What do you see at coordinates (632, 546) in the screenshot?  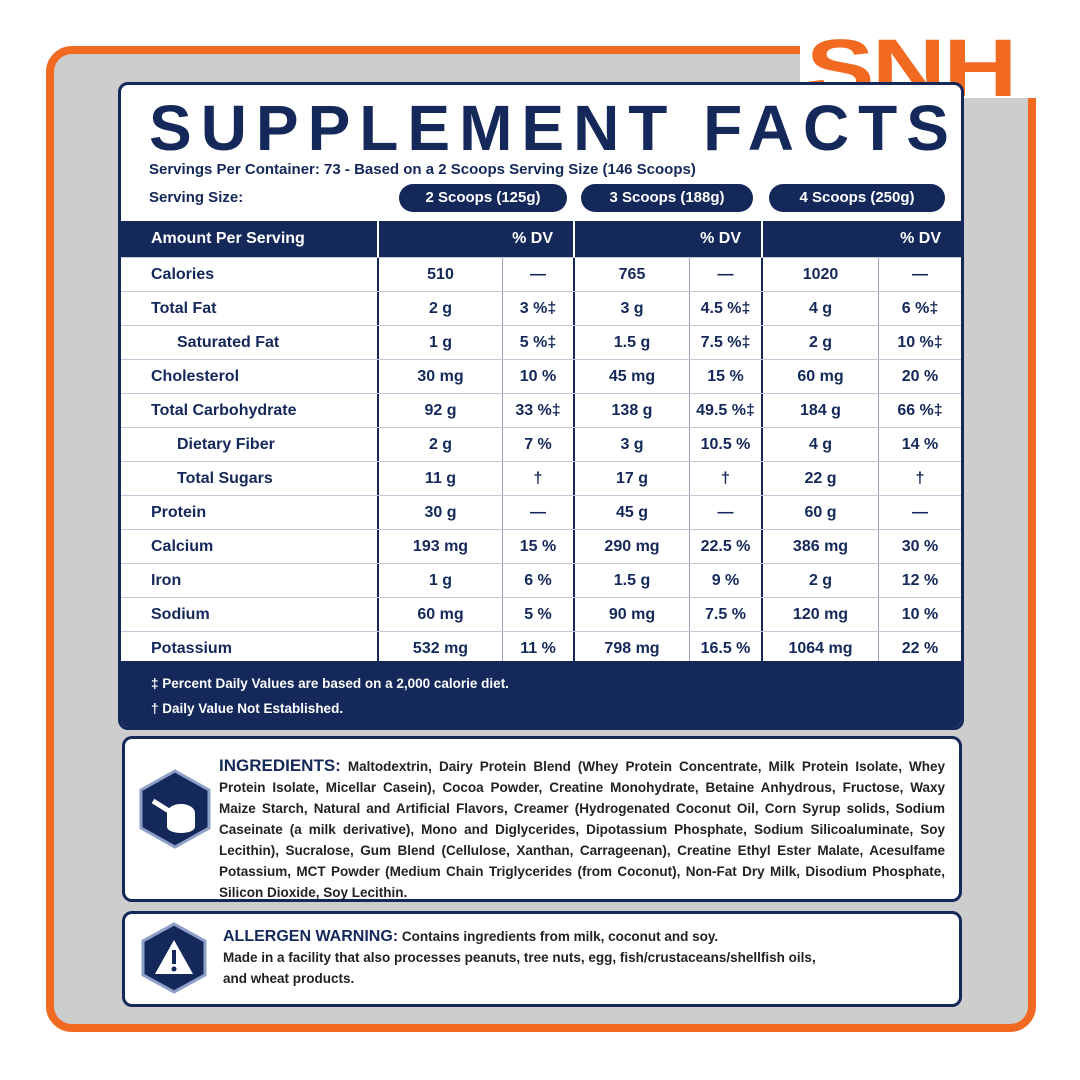 I see `amount-cell: 290 mg` at bounding box center [632, 546].